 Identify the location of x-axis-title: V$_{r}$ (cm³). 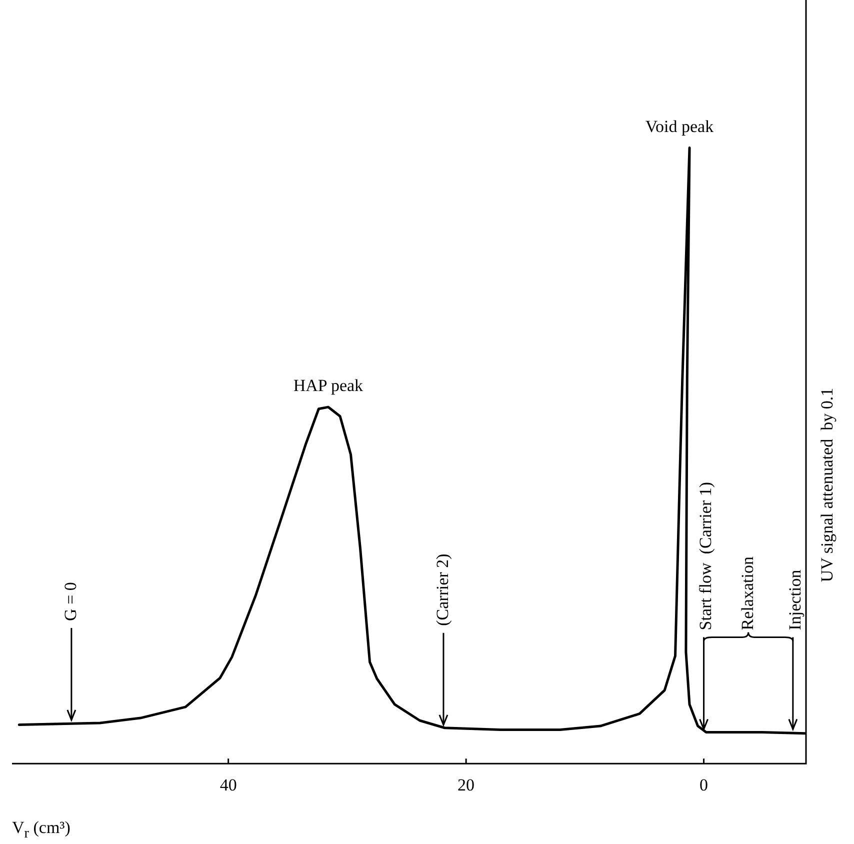
(41, 830).